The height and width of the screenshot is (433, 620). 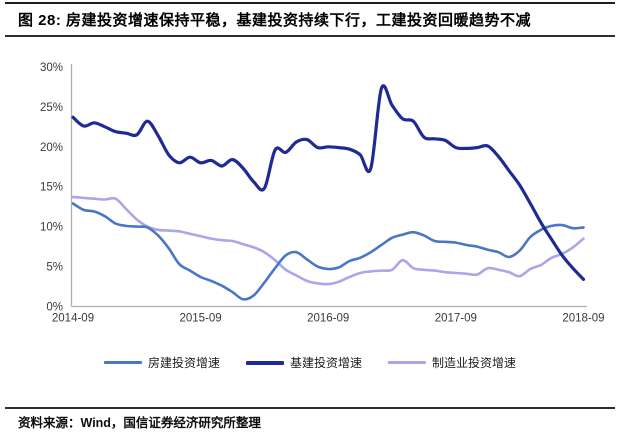 What do you see at coordinates (73, 319) in the screenshot?
I see `x-axis-tick-label: 2014-09` at bounding box center [73, 319].